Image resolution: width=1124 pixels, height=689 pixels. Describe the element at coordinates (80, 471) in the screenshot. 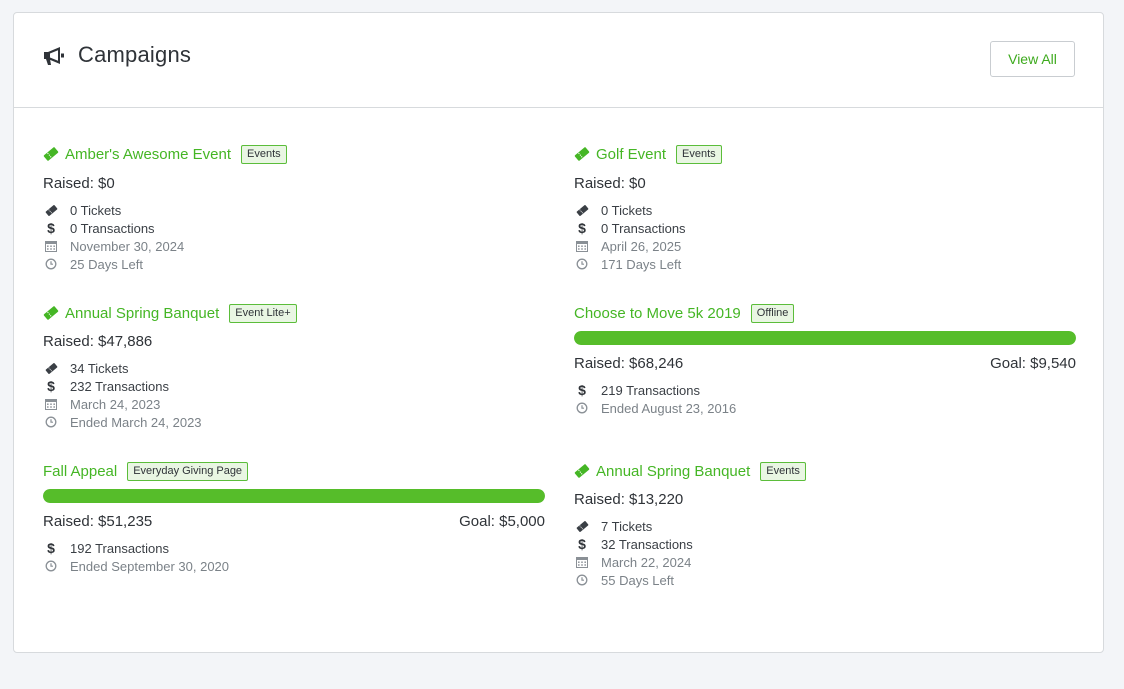

I see `campaign-name-link: Fall Appeal` at that location.